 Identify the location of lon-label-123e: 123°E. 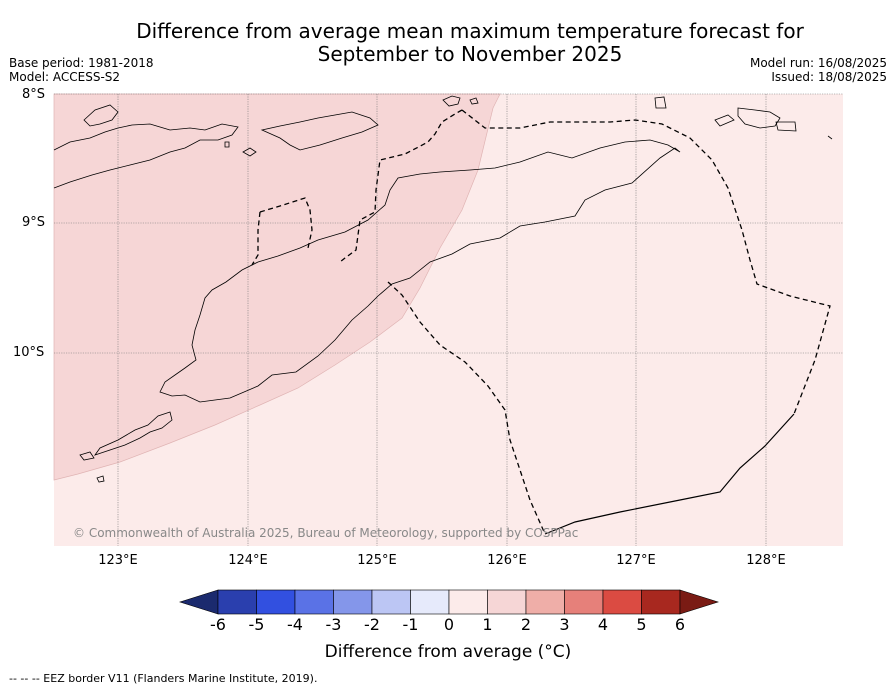
(118, 560).